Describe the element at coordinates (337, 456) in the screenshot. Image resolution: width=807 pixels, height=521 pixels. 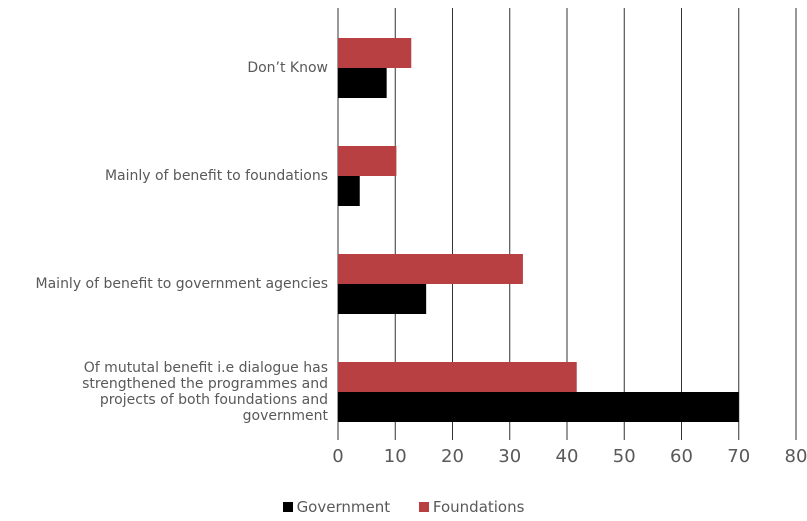
I see `x-tick-label: 0` at that location.